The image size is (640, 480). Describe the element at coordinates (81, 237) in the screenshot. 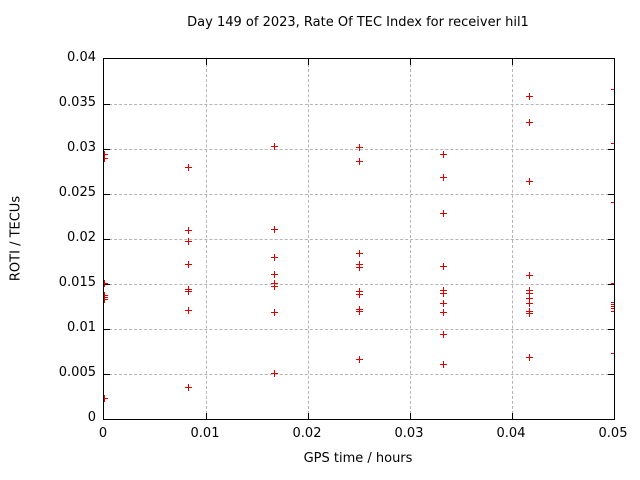

I see `y-tick-label: 0.02` at that location.